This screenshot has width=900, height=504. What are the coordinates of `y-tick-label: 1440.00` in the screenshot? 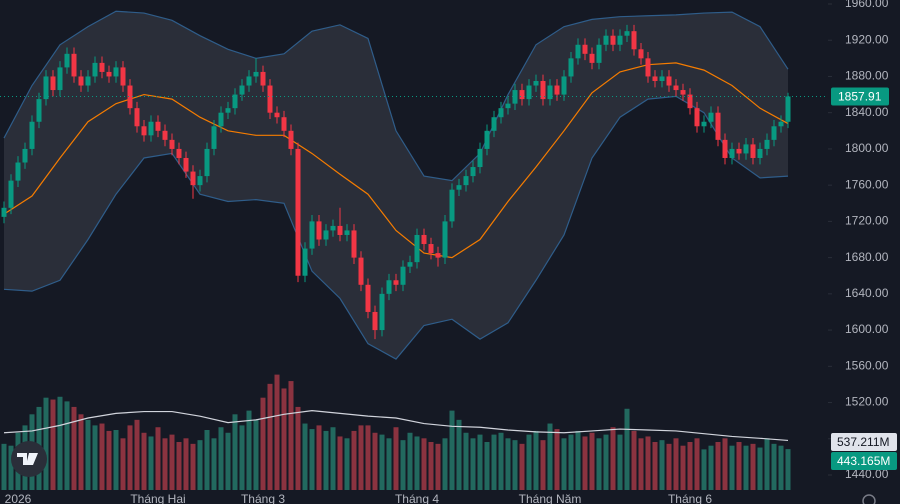 It's located at (867, 474).